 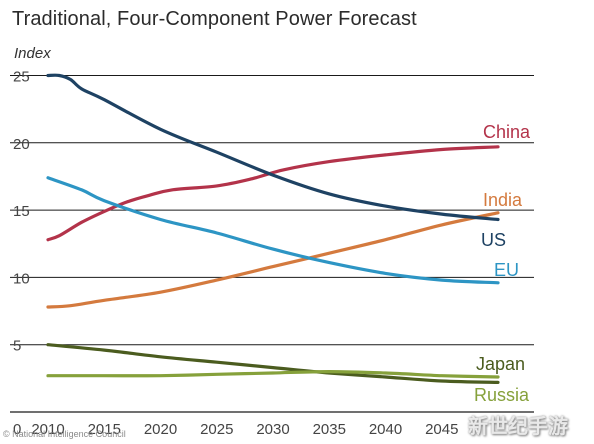 What do you see at coordinates (21, 211) in the screenshot?
I see `y-tick-label-15: 15` at bounding box center [21, 211].